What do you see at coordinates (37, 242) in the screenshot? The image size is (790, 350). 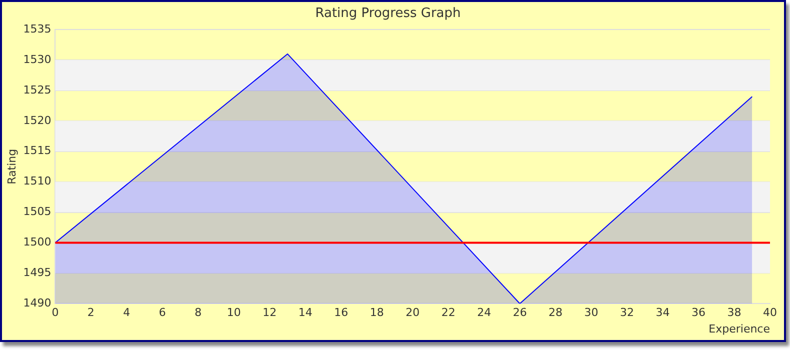 I see `y-tick-label: 1500` at bounding box center [37, 242].